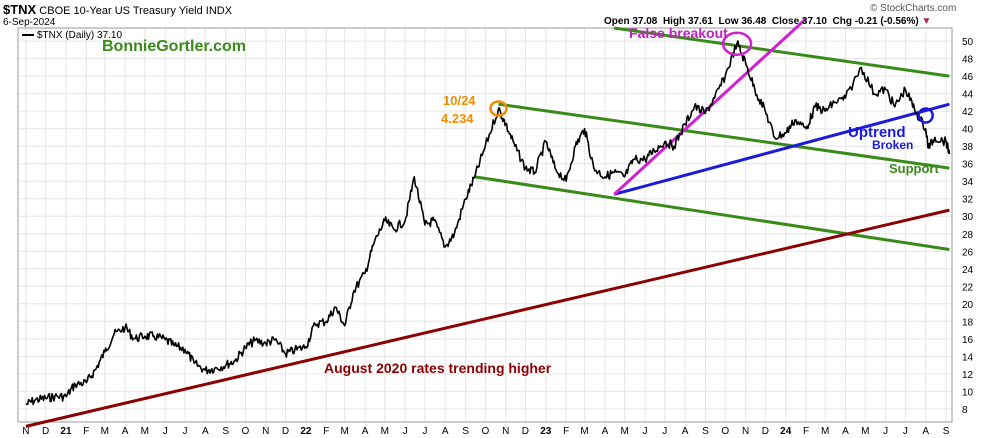 This screenshot has height=438, width=990. What do you see at coordinates (968, 287) in the screenshot?
I see `y-tick-label: 22` at bounding box center [968, 287].